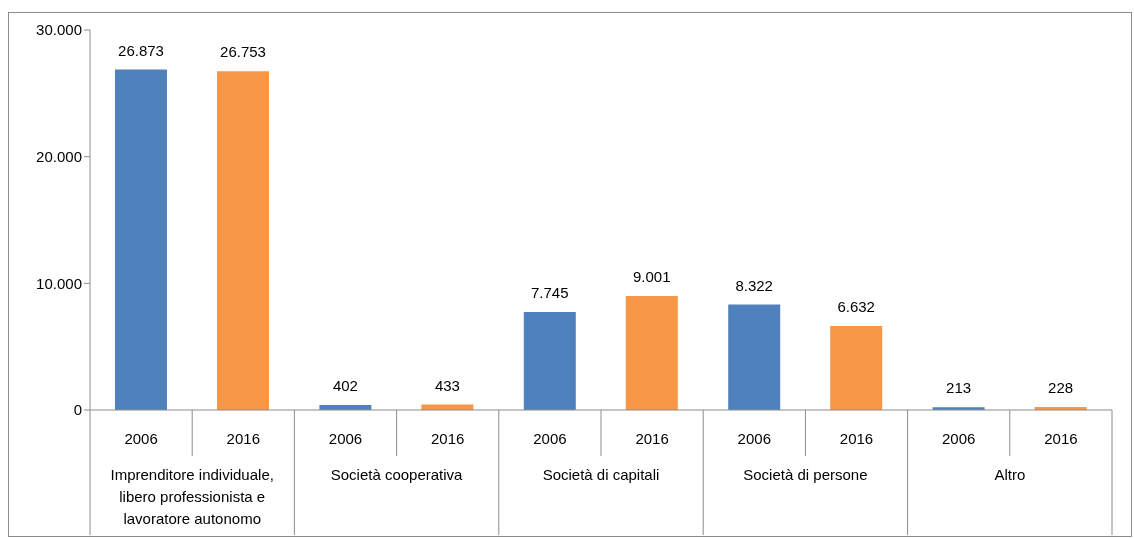  I want to click on x-tick-label: Società di capitali, so click(601, 474).